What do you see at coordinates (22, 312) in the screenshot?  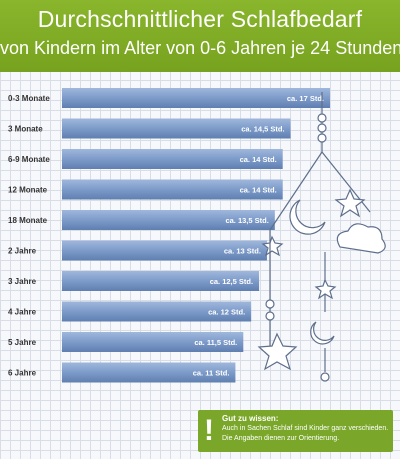 I see `category-label: 4 Jahre` at bounding box center [22, 312].